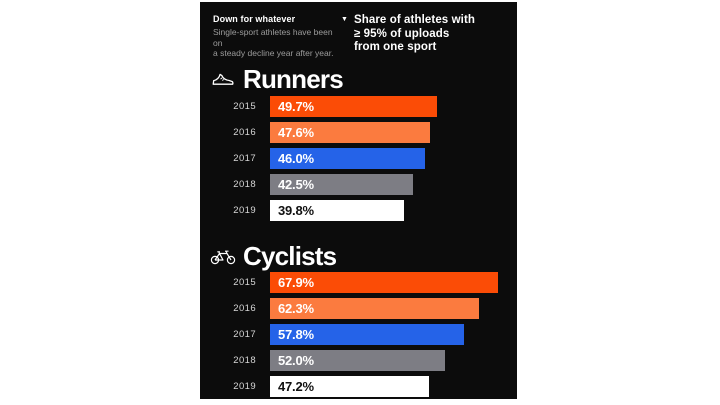  Describe the element at coordinates (296, 282) in the screenshot. I see `bar-value-label: 67.9%` at that location.